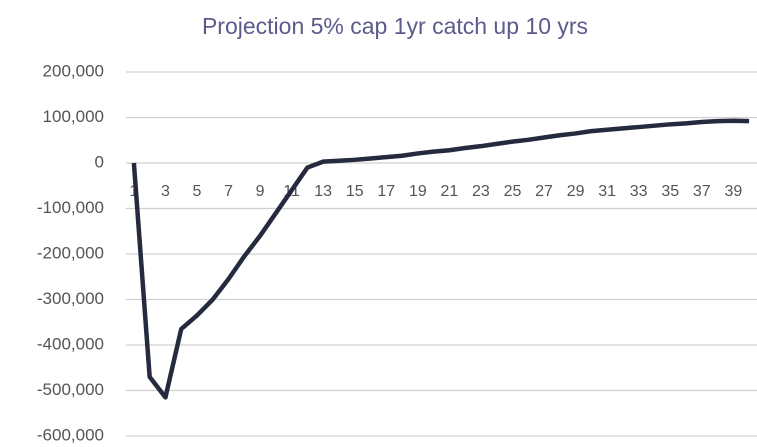  What do you see at coordinates (607, 191) in the screenshot?
I see `x-tick-label: 31` at bounding box center [607, 191].